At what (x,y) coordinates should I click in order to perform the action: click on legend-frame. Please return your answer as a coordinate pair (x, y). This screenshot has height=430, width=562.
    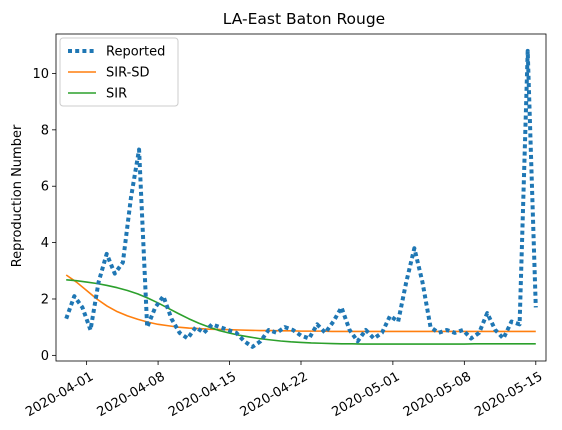
    Looking at the image, I should click on (119, 72).